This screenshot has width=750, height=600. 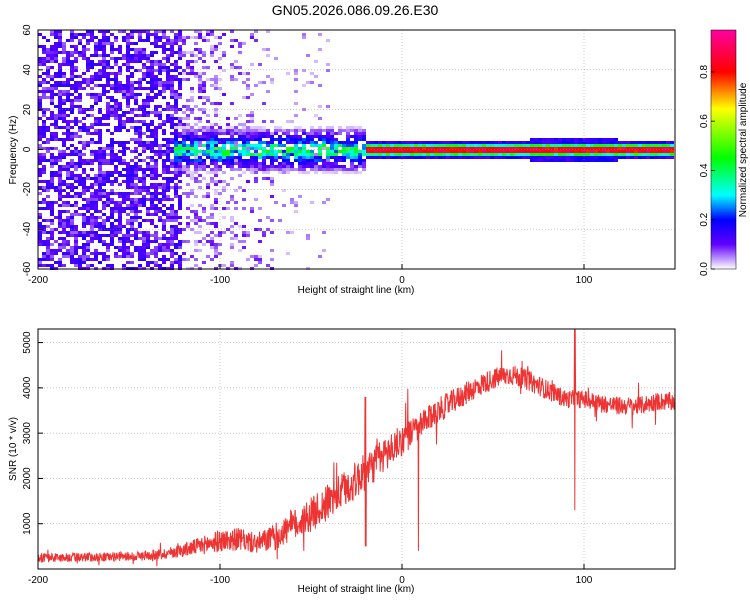 I want to click on colorbar-tick-label: 0.0, so click(x=704, y=269).